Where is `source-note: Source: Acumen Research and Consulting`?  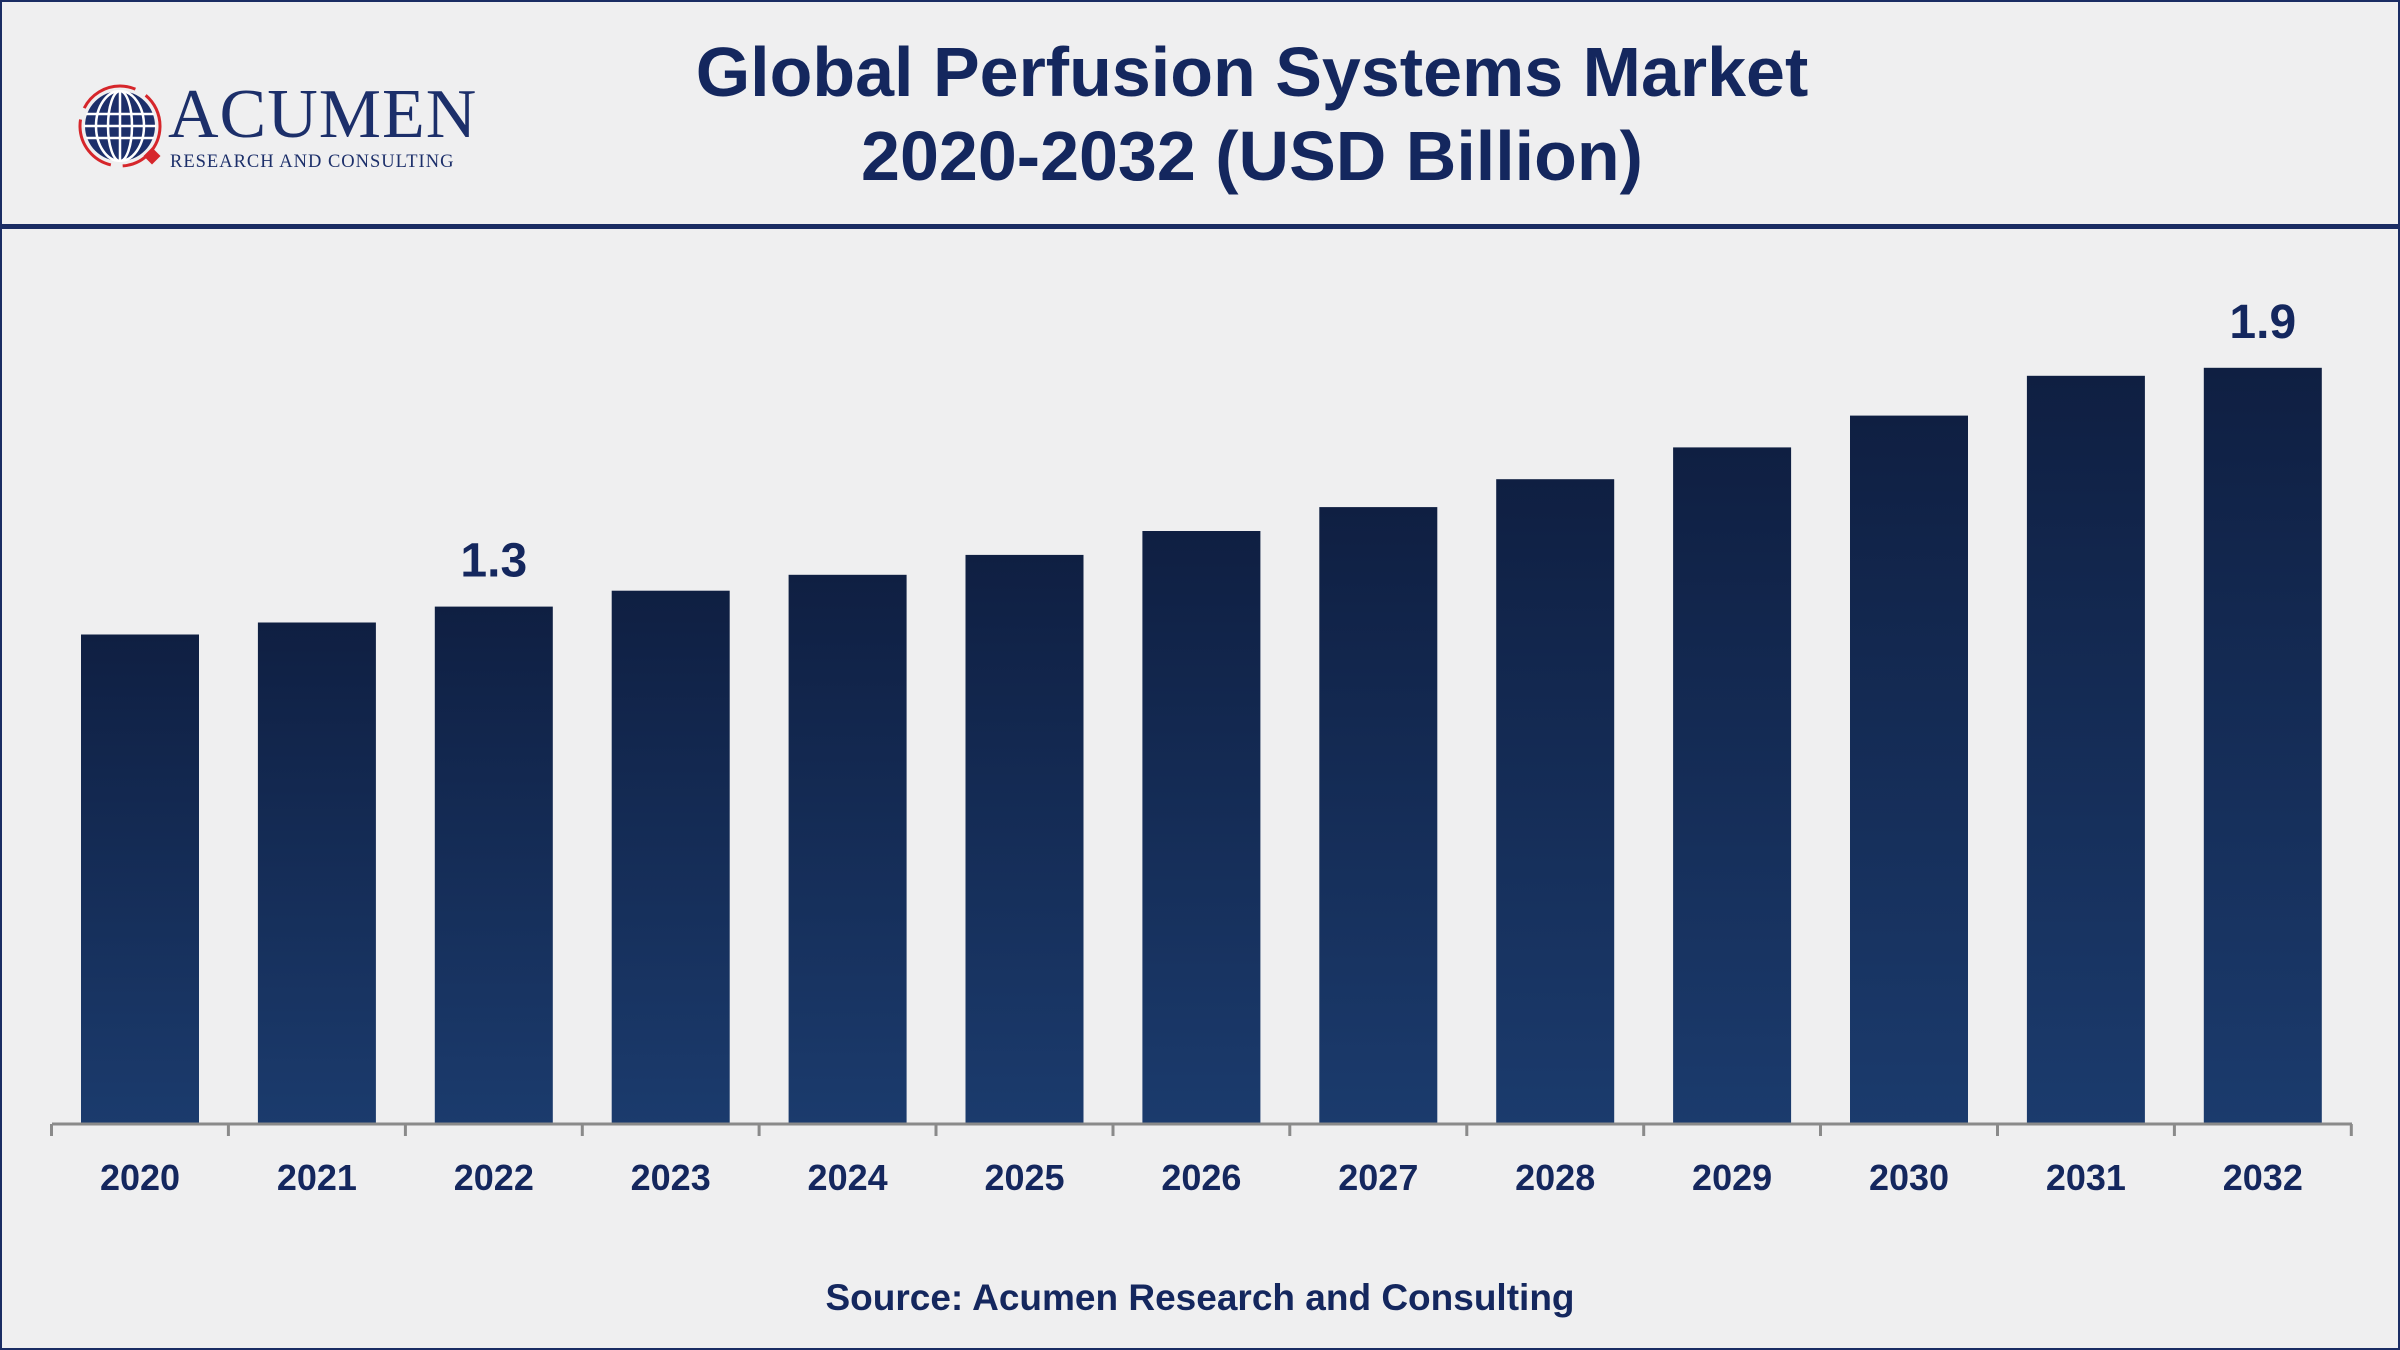 source-note: Source: Acumen Research and Consulting is located at coordinates (1200, 1297).